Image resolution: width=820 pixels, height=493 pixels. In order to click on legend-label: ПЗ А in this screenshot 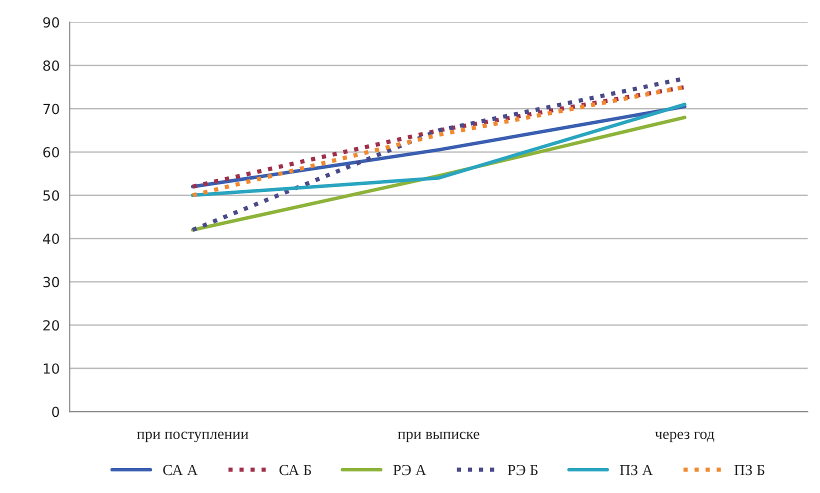, I will do `click(636, 470)`.